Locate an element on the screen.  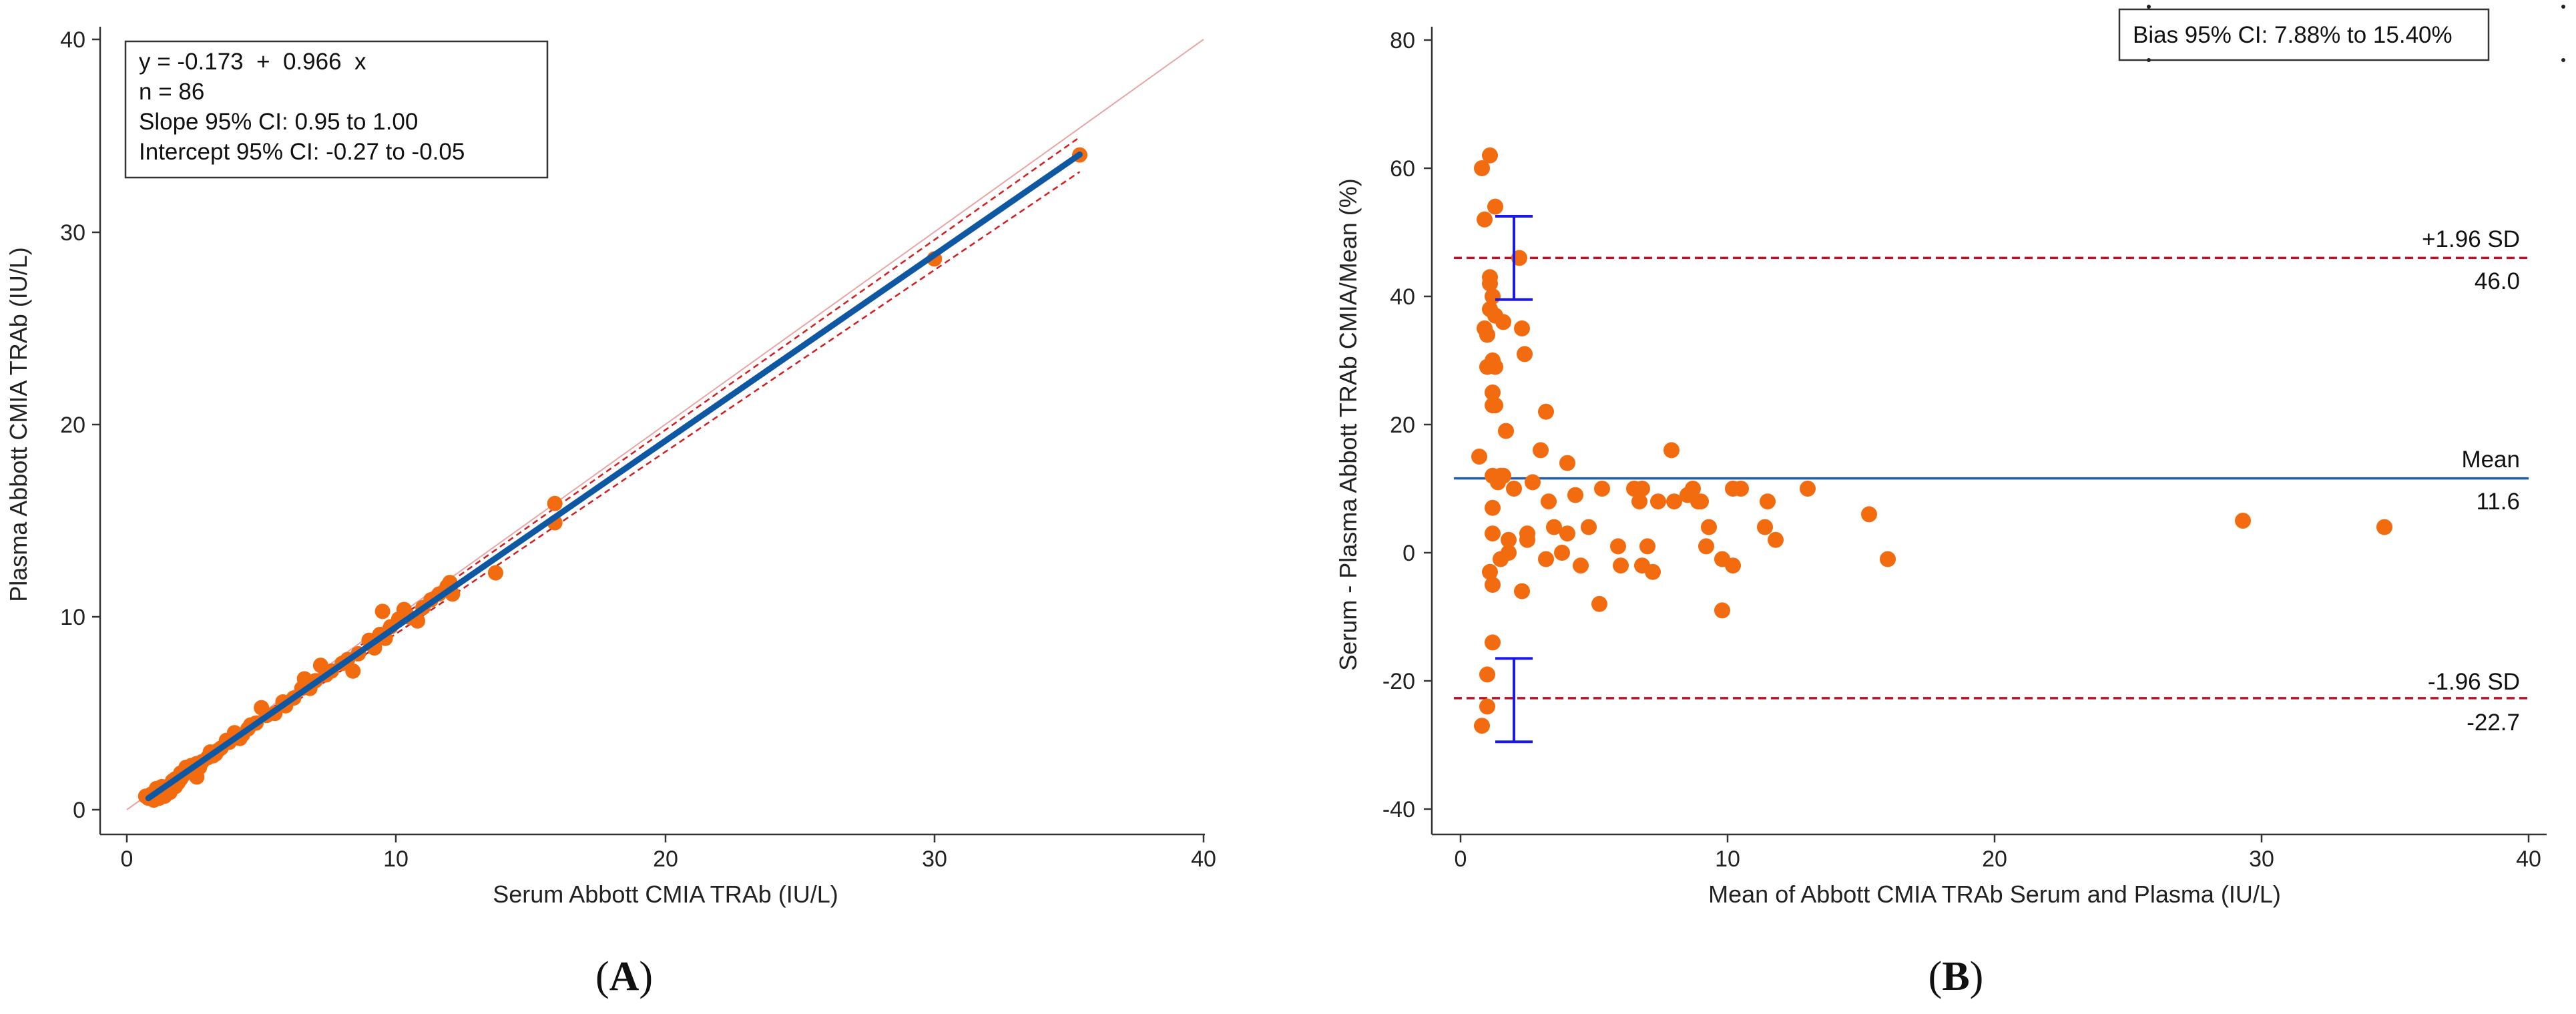
panel-b-y-axis-label: Serum - Plasma Abbott TRAb CMIA/Mean (%) is located at coordinates (1348, 424).